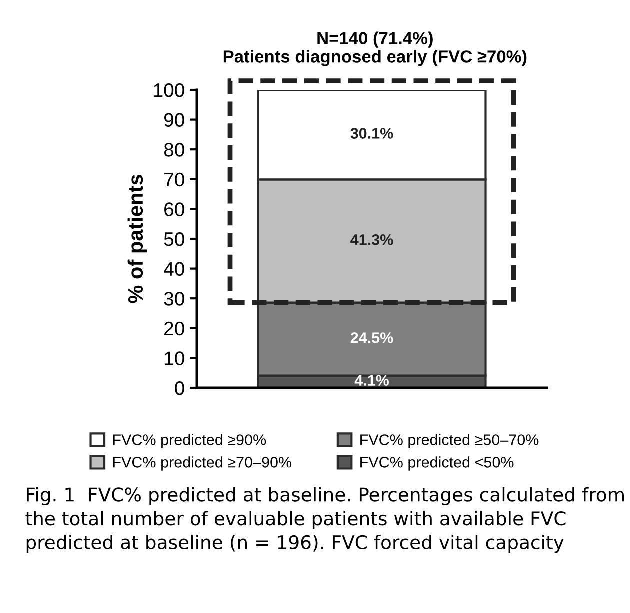  Describe the element at coordinates (174, 150) in the screenshot. I see `y-tick-label: 80` at that location.